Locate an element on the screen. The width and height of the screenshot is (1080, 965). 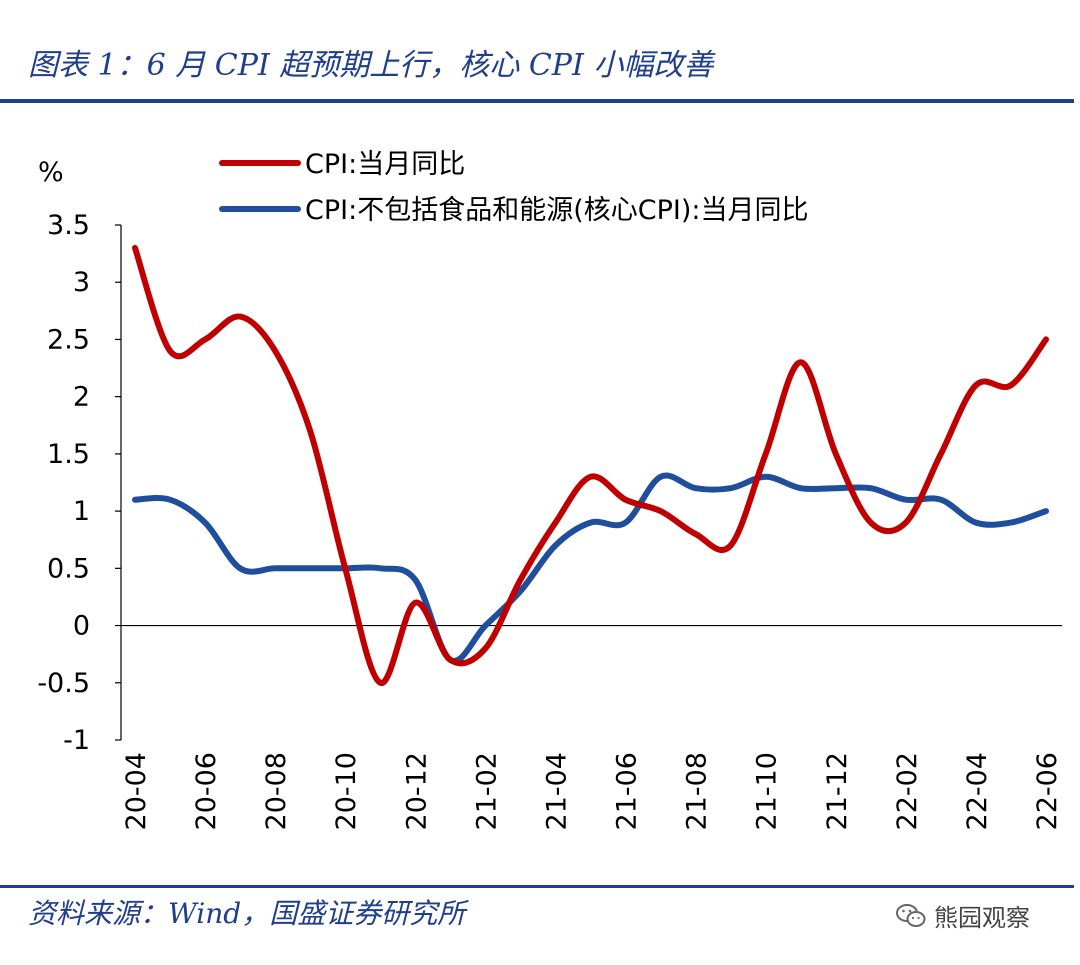
watermark: 熊园观察 is located at coordinates (963, 915).